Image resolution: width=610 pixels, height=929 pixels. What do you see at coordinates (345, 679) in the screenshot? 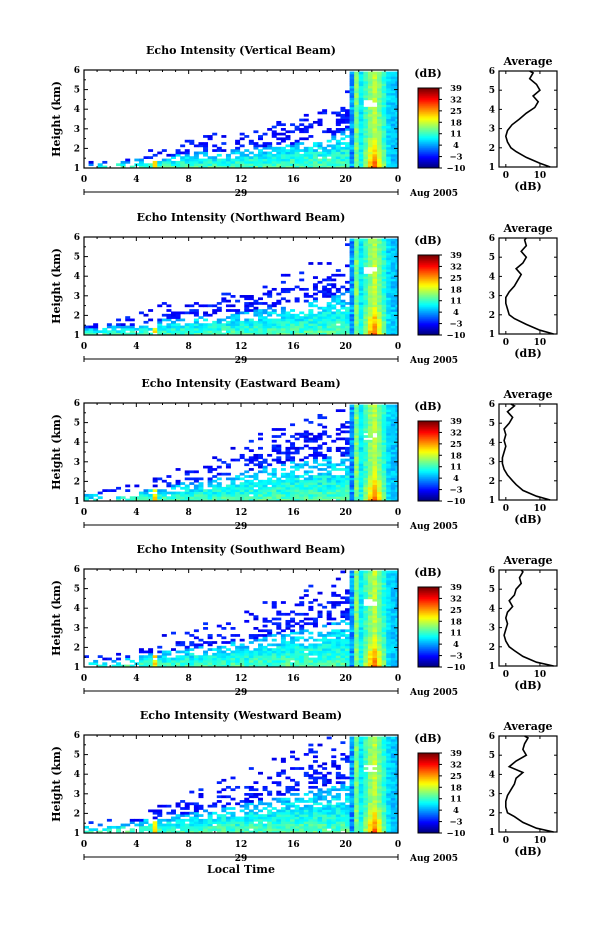
I see `x-tick-label: 20` at bounding box center [345, 679].